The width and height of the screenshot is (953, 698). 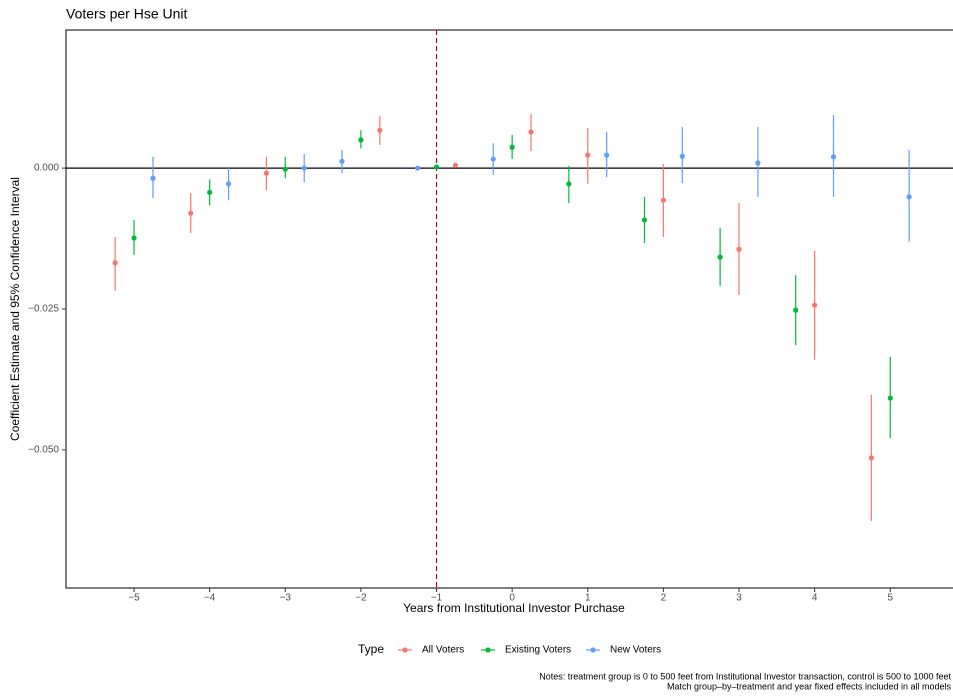 I want to click on x-tick-label: 3, so click(x=739, y=598).